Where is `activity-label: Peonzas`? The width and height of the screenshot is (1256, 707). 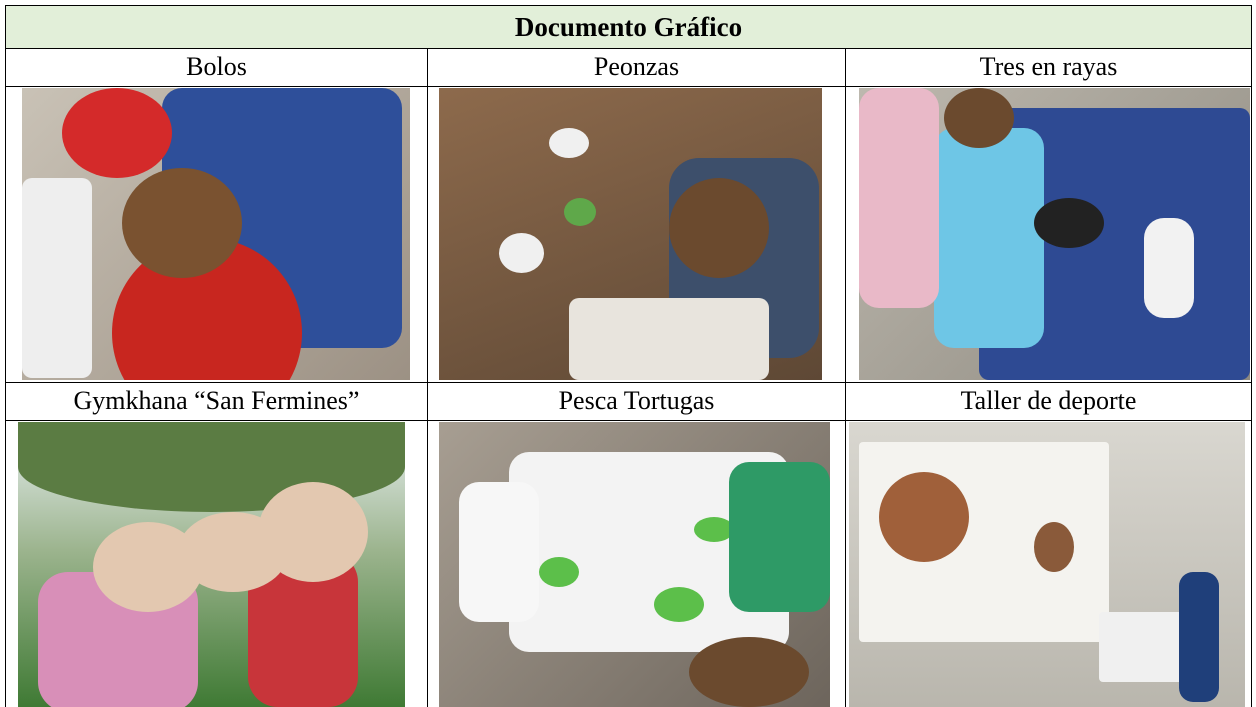 activity-label: Peonzas is located at coordinates (636, 66).